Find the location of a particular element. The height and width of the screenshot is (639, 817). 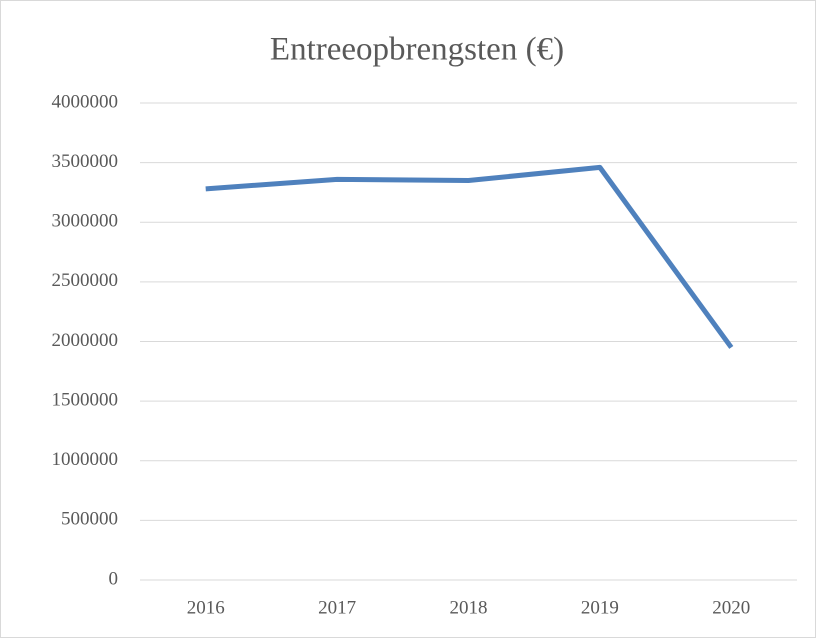

chart-title: Entreeopbrengsten (€) is located at coordinates (417, 50).